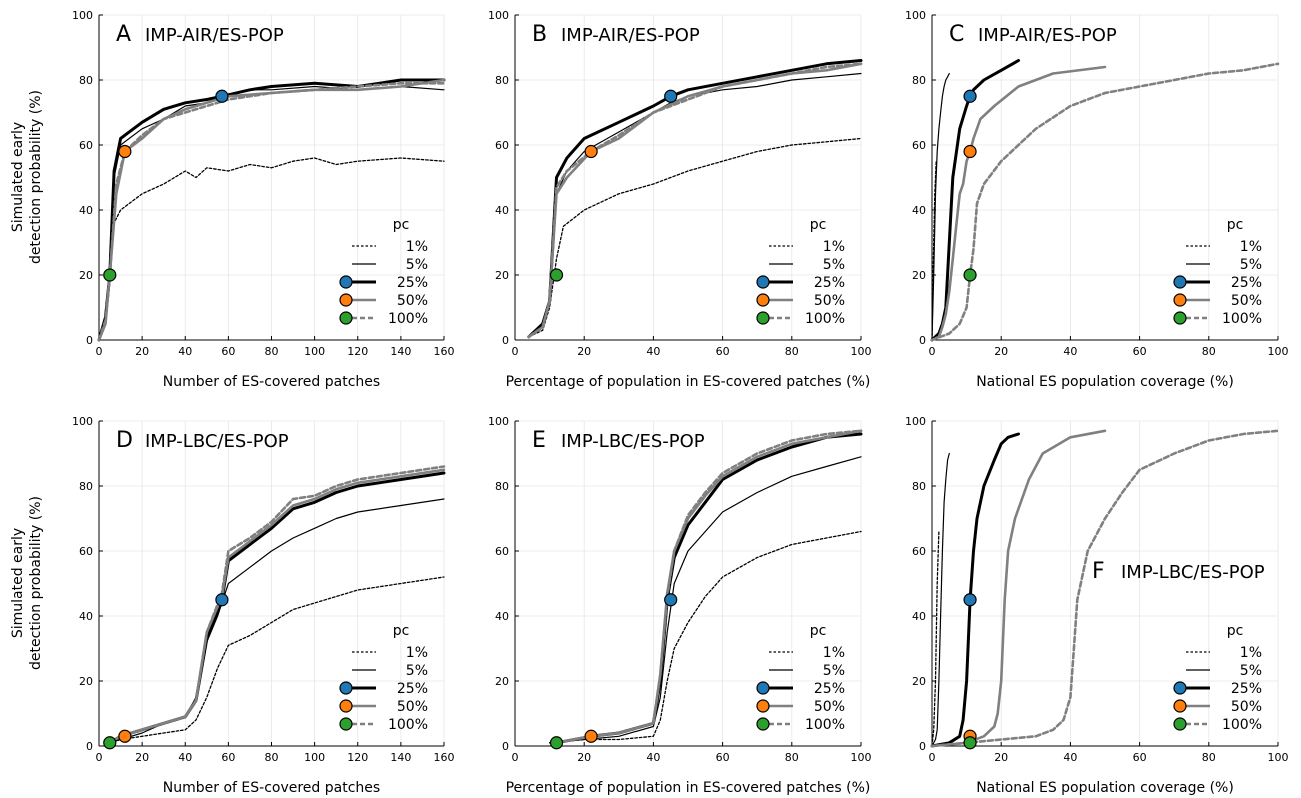  I want to click on ylabel-line2: detection probability (%), so click(36, 583).